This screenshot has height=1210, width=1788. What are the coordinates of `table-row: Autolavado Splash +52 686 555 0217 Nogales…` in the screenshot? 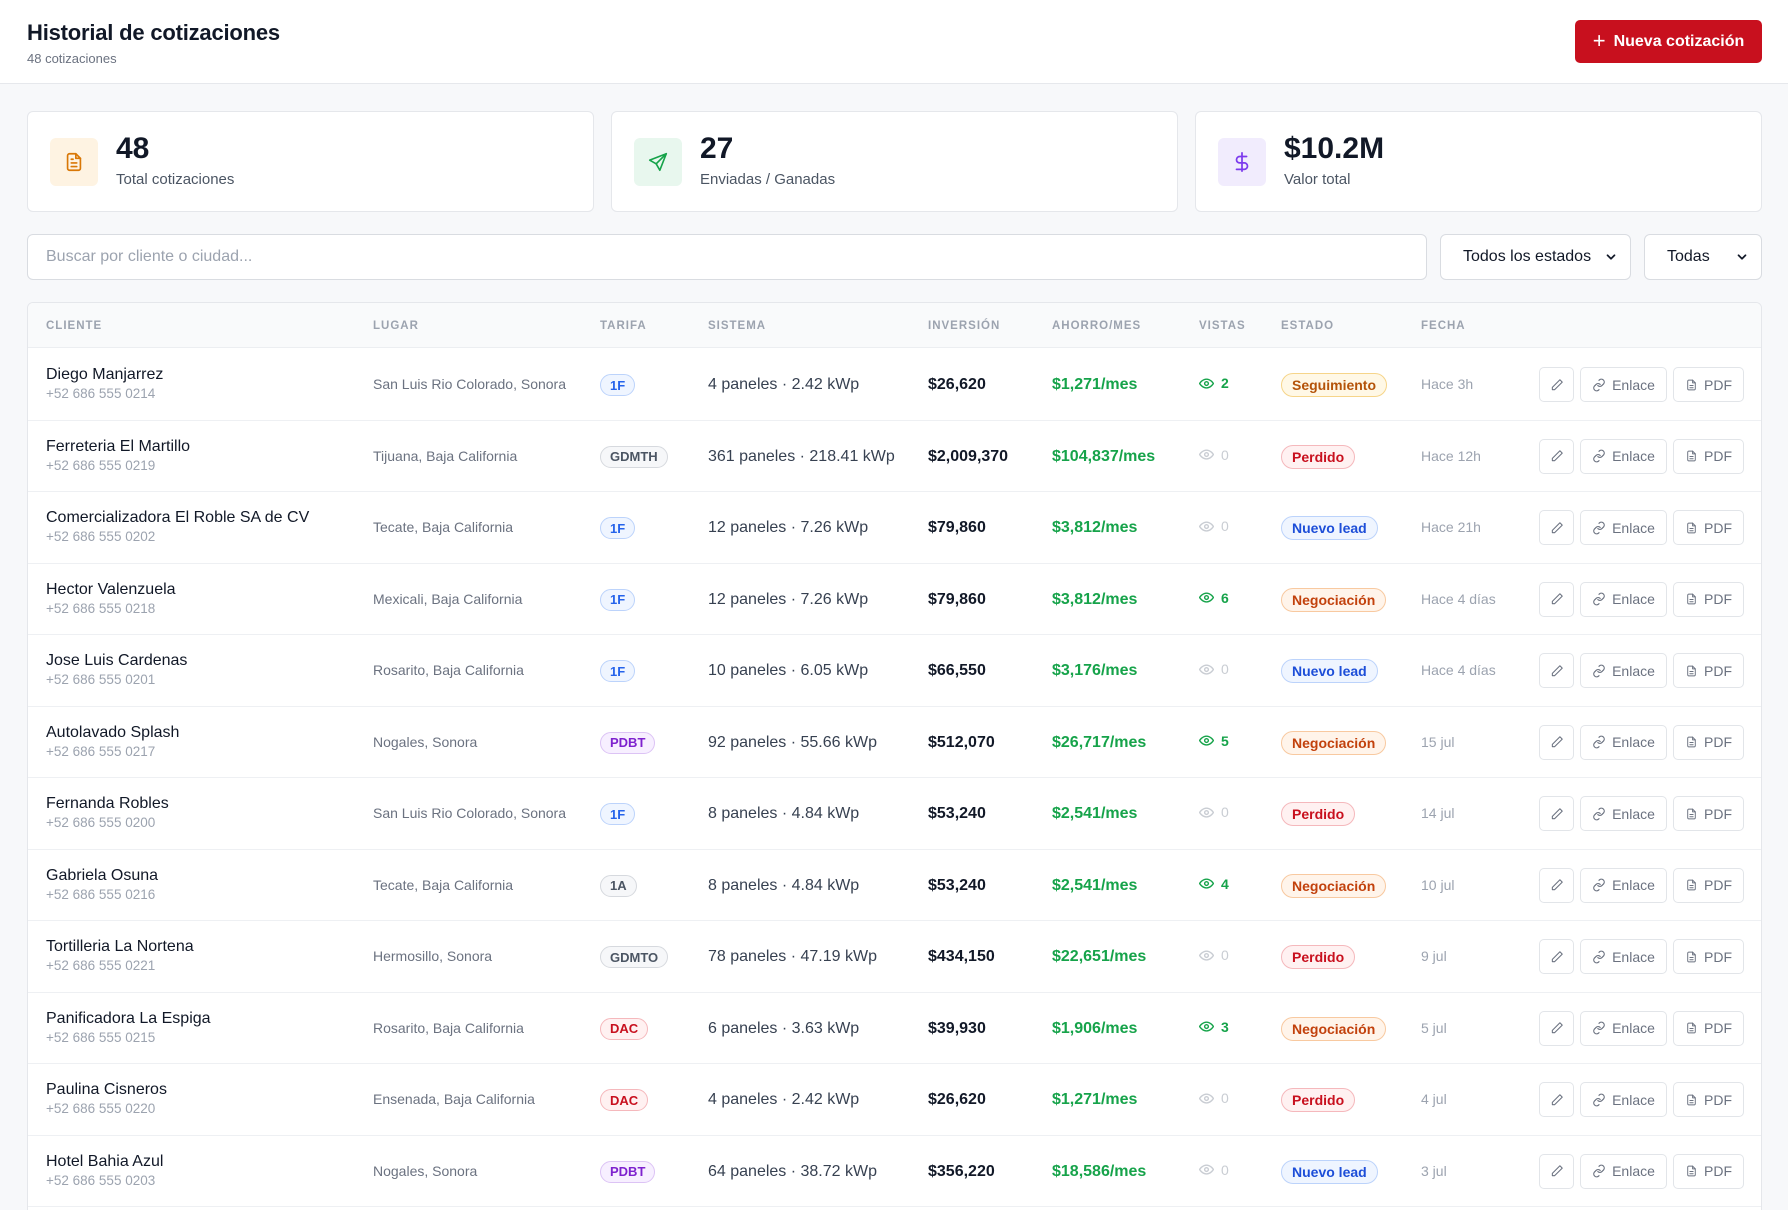 It's located at (894, 742).